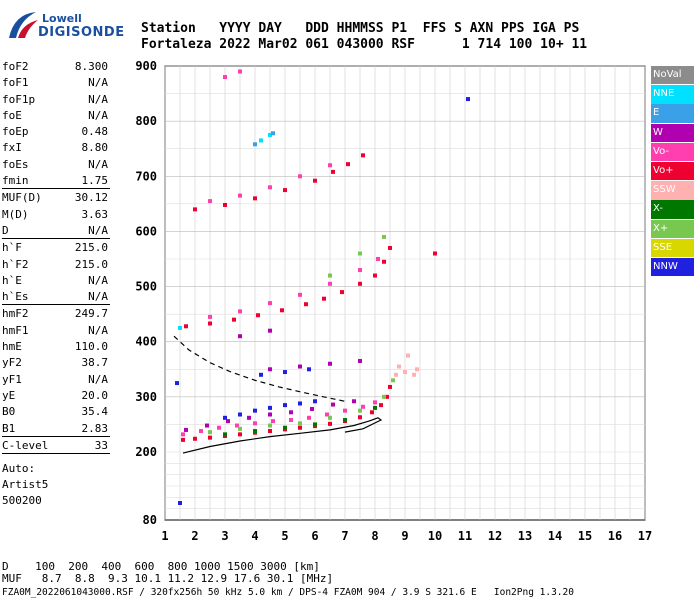  I want to click on legend: NoVal NNE E W Vo- Vo+ SSW X- X+ SSE NNW, so click(672, 171).